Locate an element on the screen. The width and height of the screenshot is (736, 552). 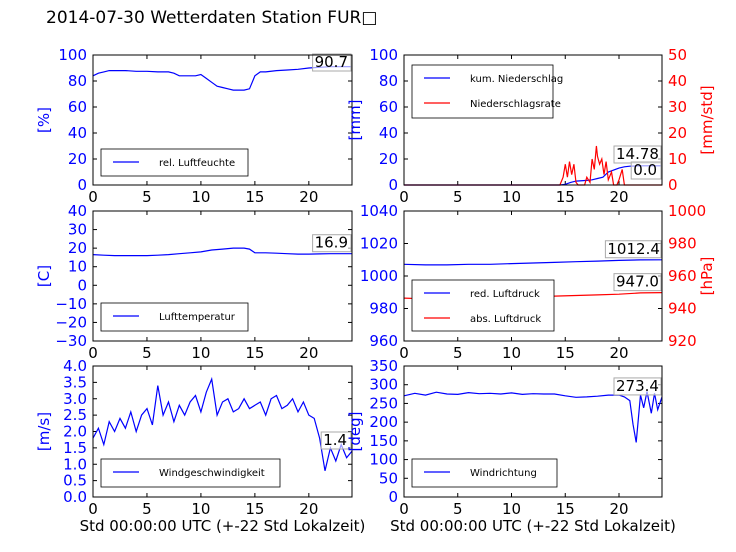
y-tick-label: −20 is located at coordinates (71, 322).